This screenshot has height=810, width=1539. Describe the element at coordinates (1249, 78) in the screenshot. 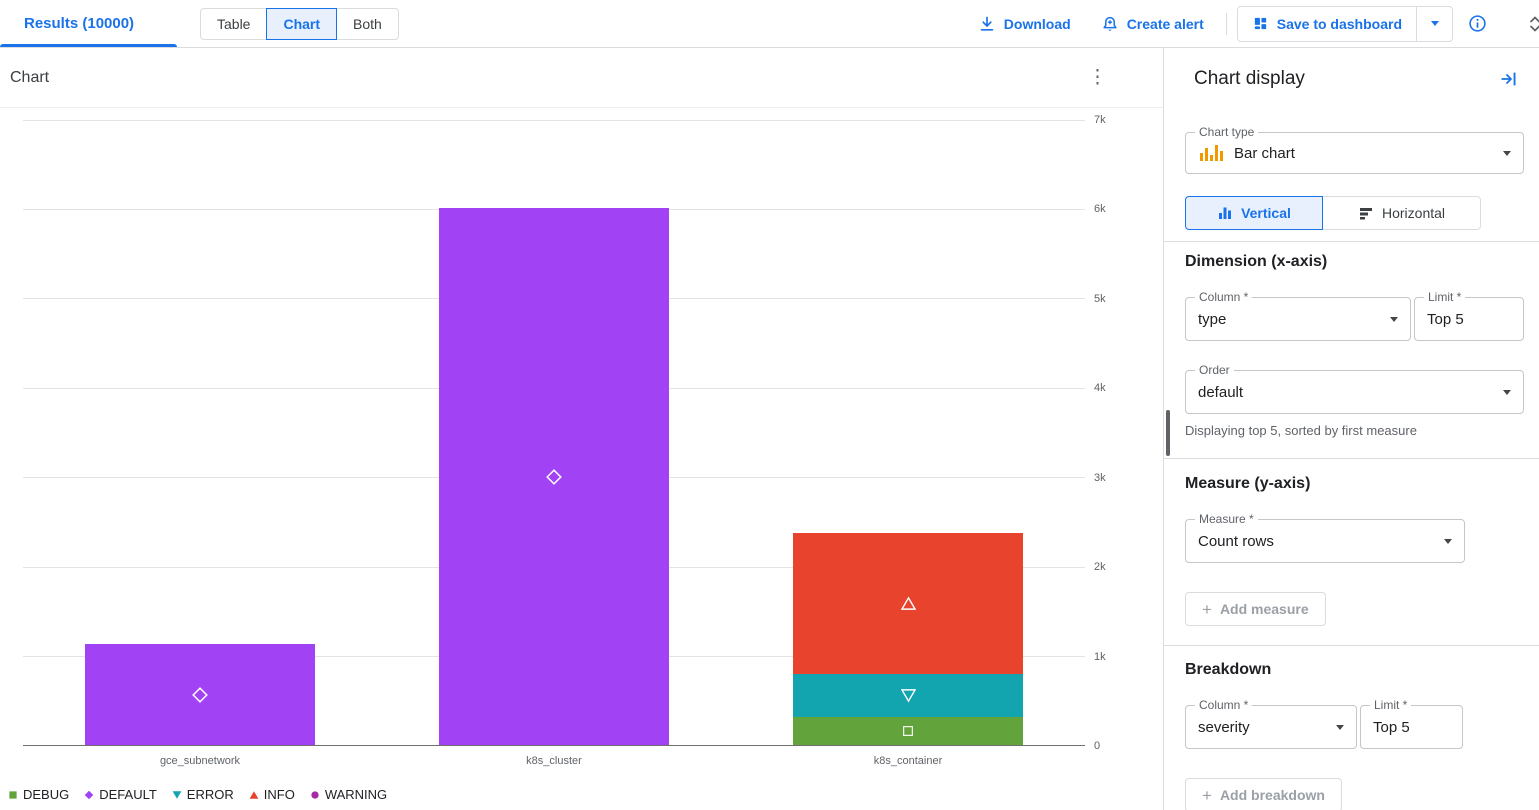

I see `panel-title: Chart display` at that location.